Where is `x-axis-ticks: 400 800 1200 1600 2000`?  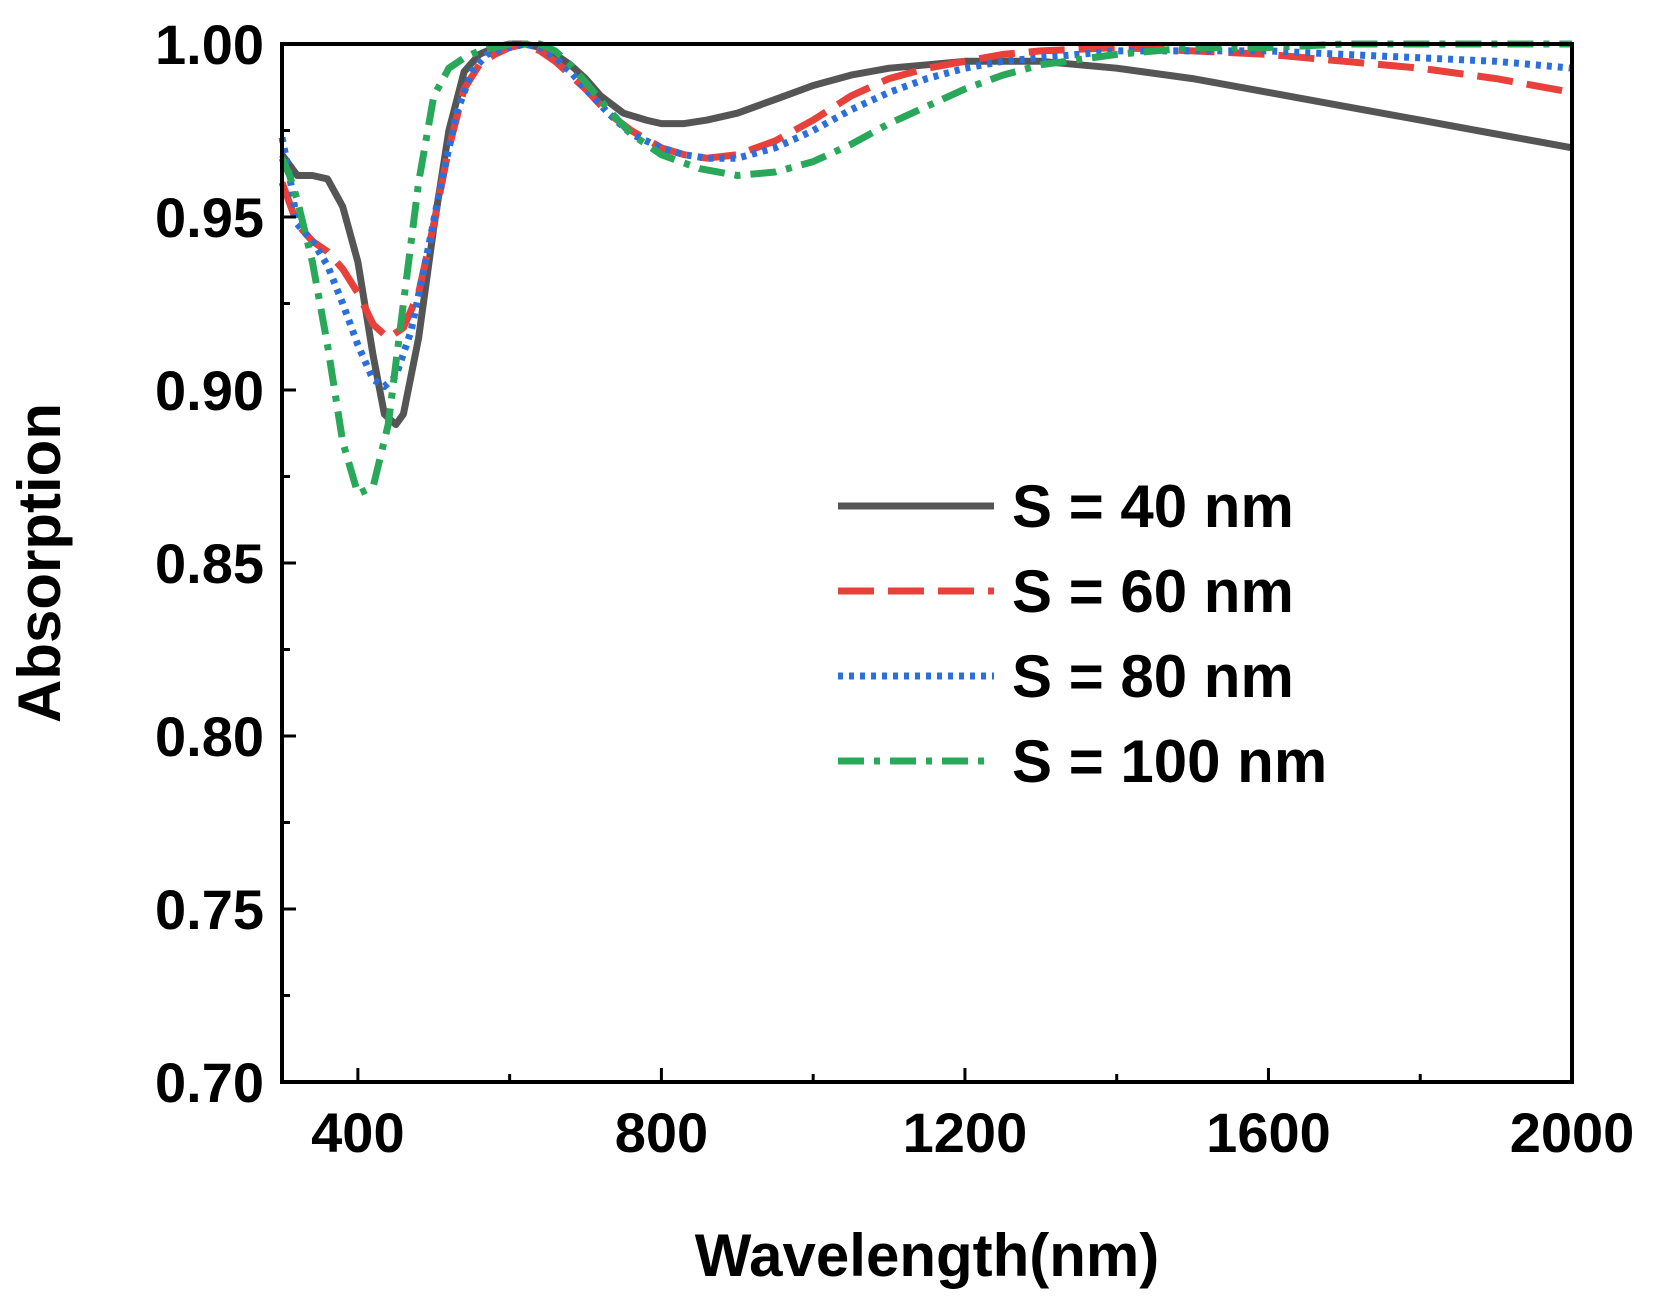 x-axis-ticks: 400 800 1200 1600 2000 is located at coordinates (972, 1116).